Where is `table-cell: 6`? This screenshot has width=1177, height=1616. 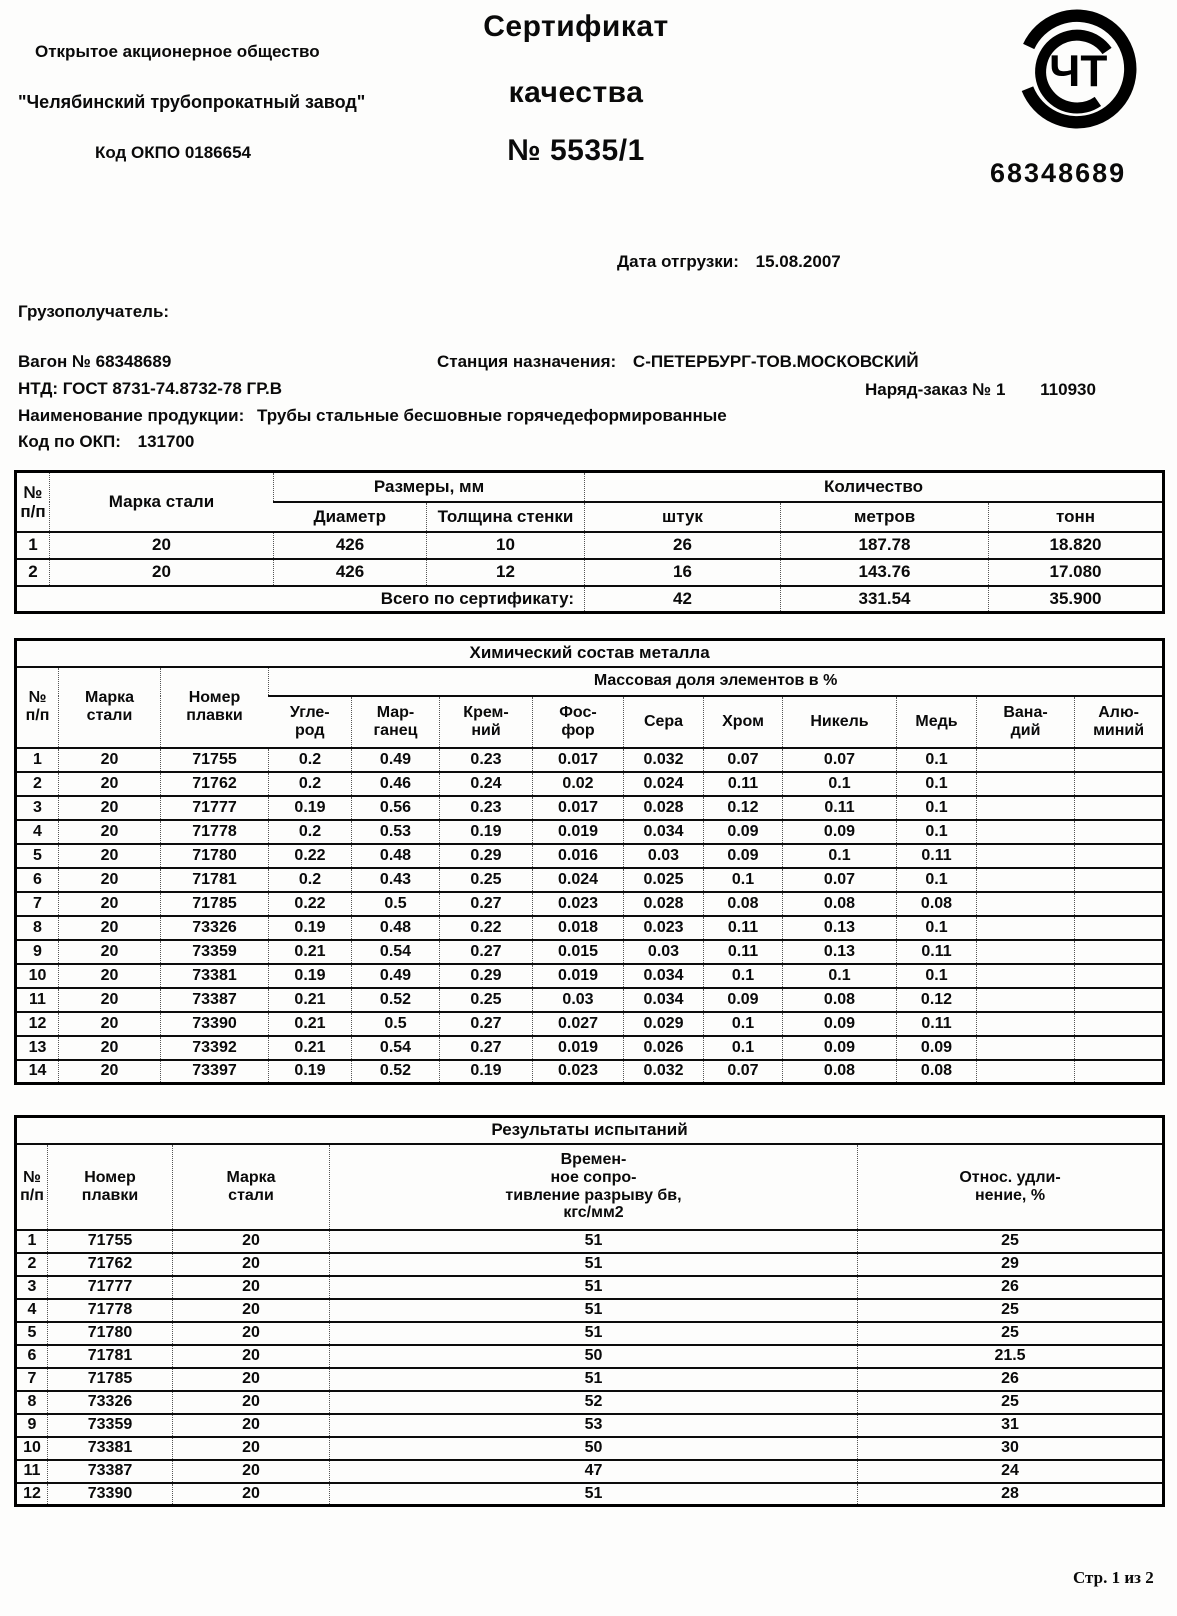
table-cell: 6 is located at coordinates (37, 879).